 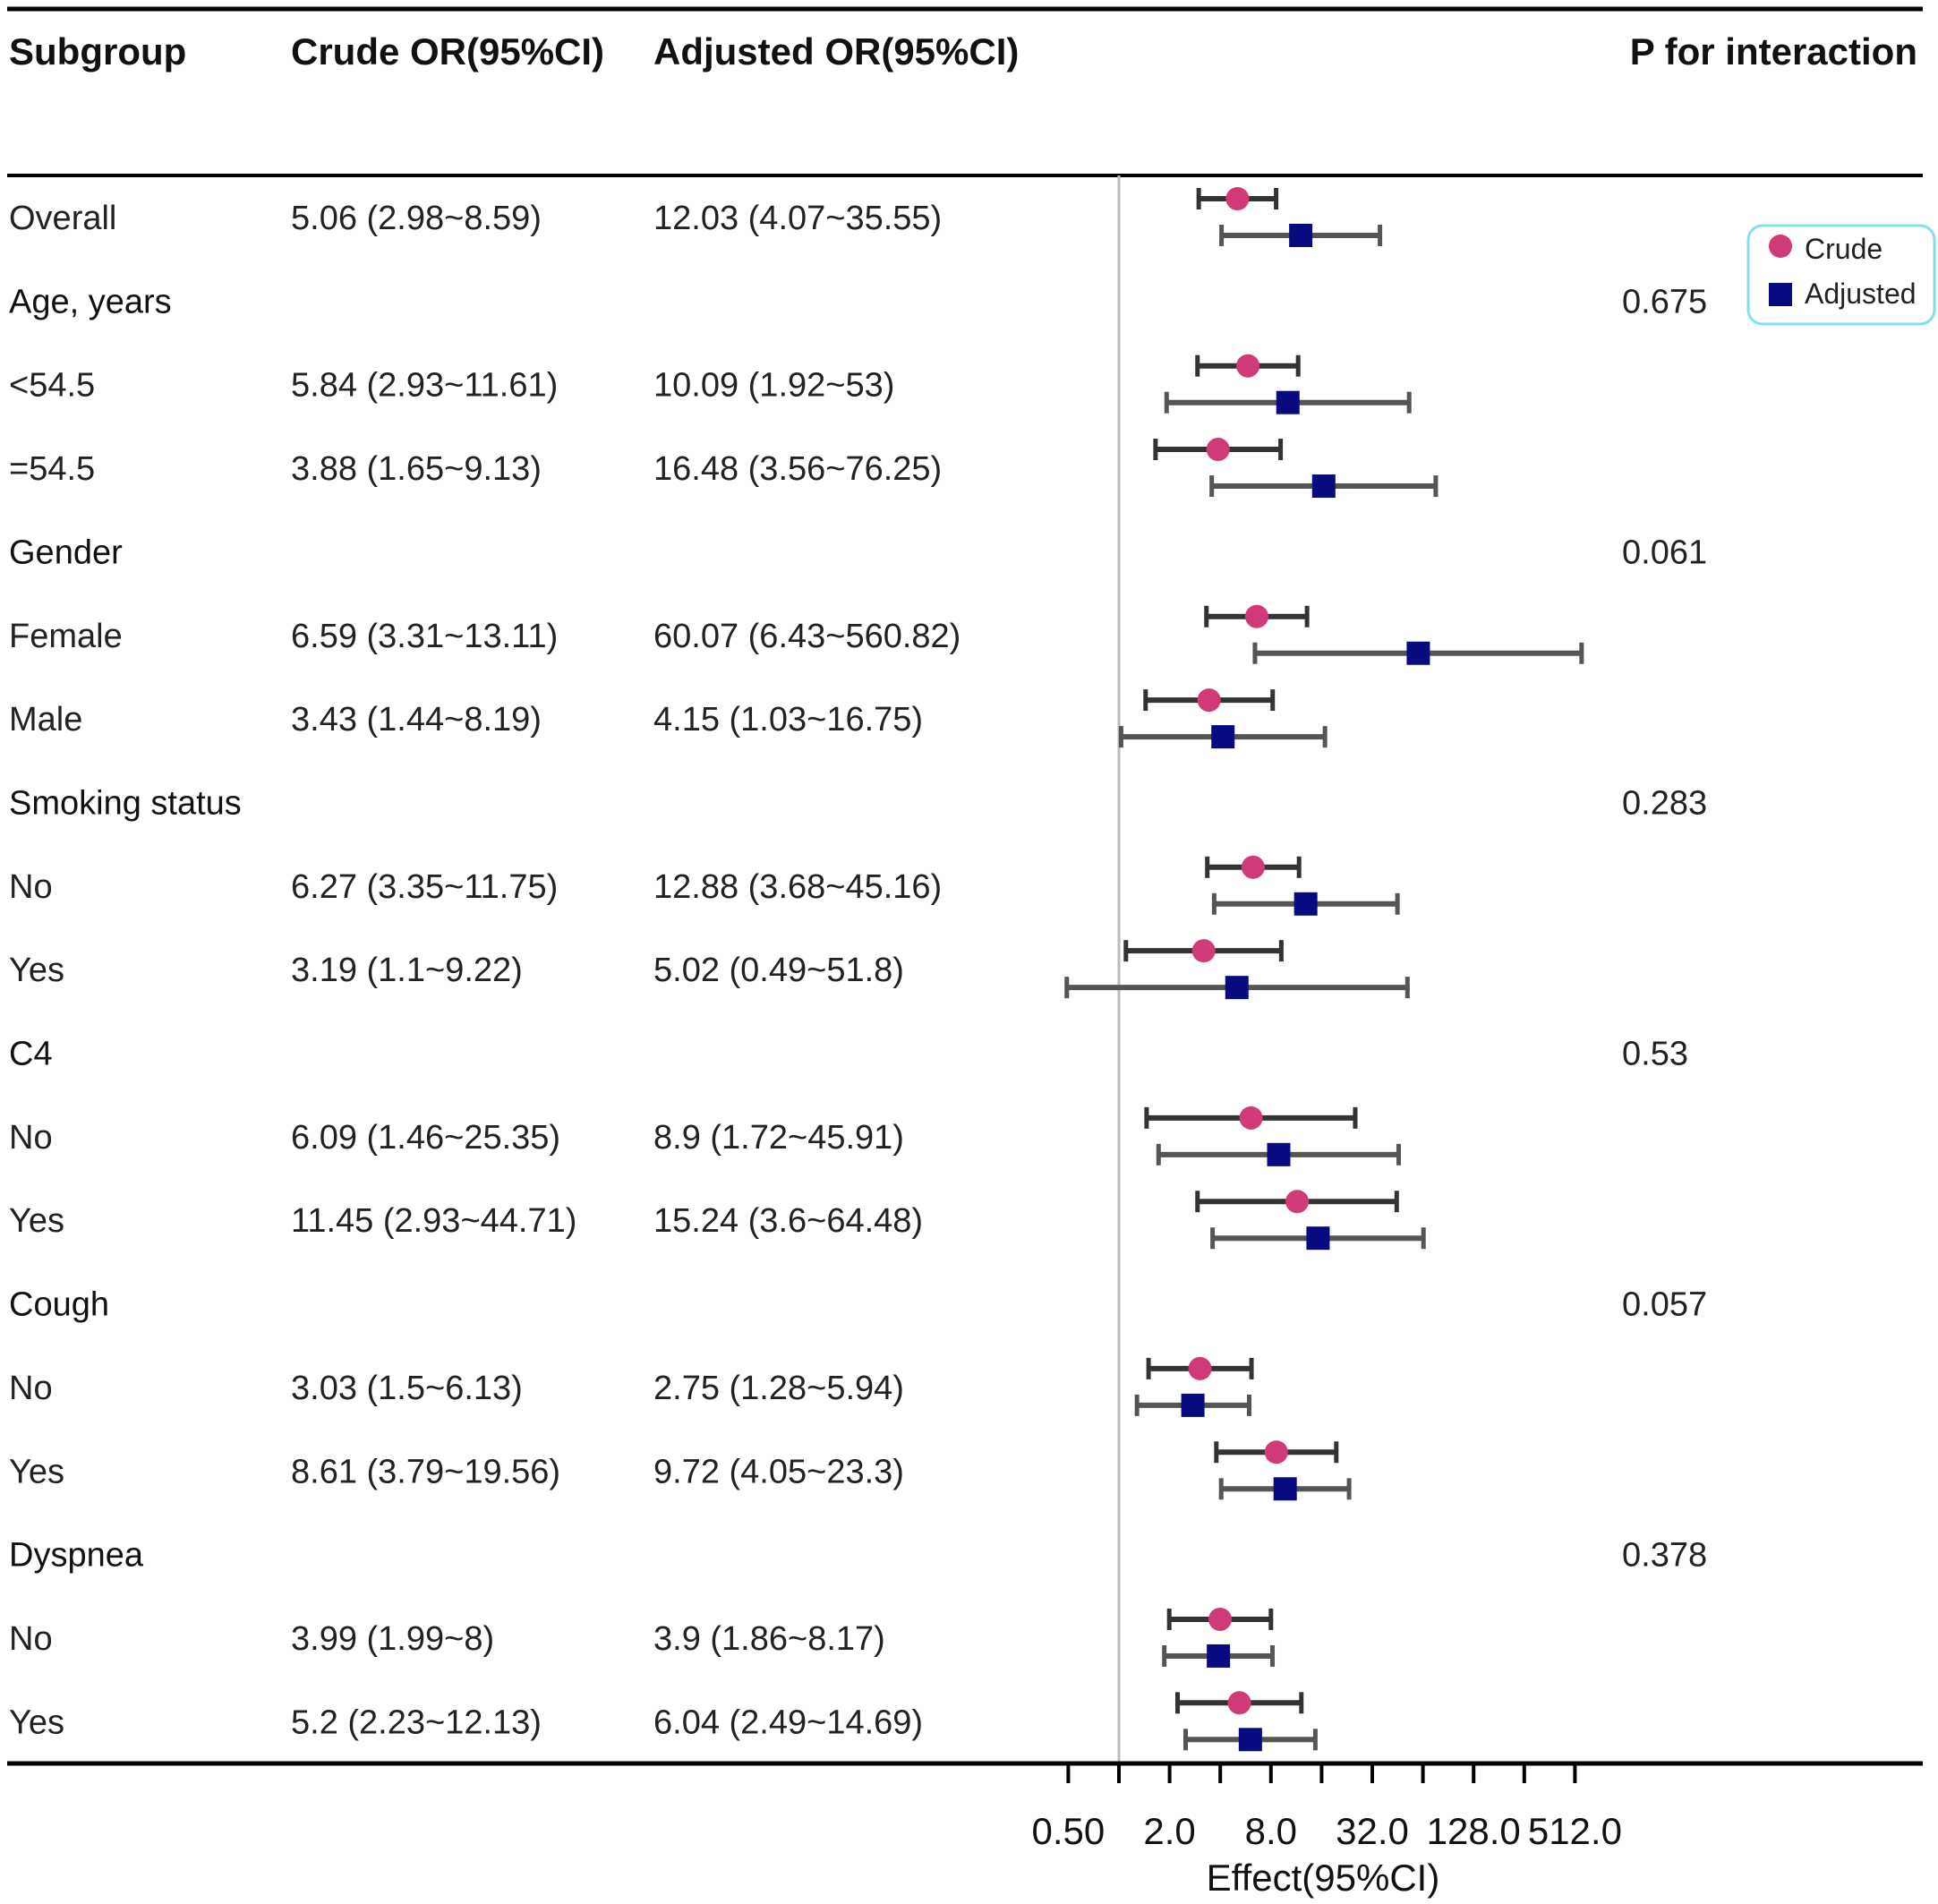 What do you see at coordinates (407, 1389) in the screenshot?
I see `row-crude-or: 3.03 (1.5~6.13)` at bounding box center [407, 1389].